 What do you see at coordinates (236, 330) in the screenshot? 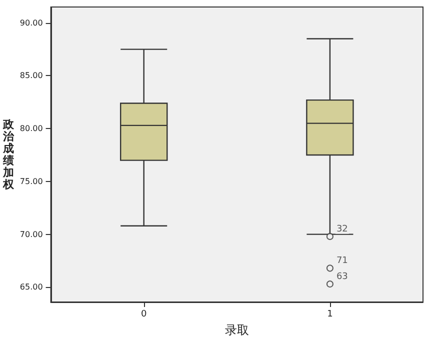
I see `x-axis-title: 录取` at bounding box center [236, 330].